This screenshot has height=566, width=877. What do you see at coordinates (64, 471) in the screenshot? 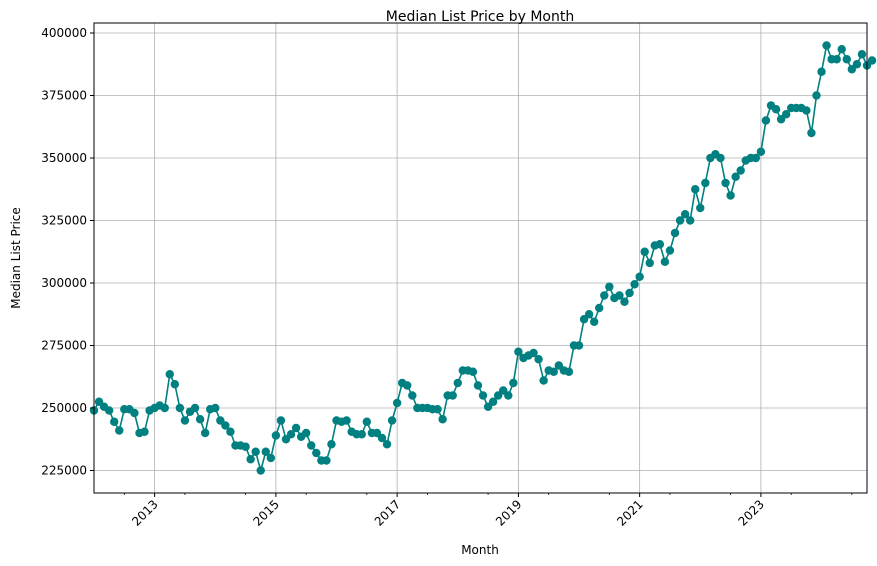
I see `y-tick-label: 225000` at bounding box center [64, 471].